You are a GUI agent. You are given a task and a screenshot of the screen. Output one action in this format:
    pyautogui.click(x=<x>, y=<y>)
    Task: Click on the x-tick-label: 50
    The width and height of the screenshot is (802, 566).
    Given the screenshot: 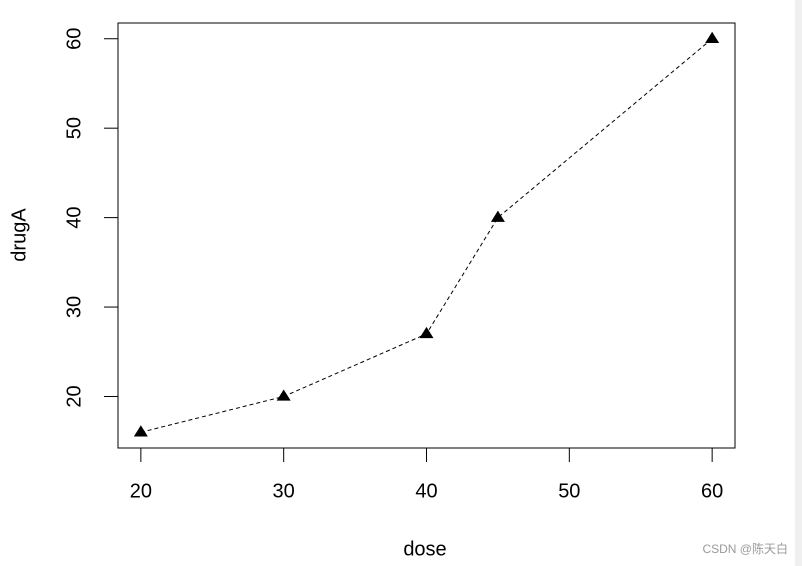 What is the action you would take?
    pyautogui.click(x=569, y=491)
    